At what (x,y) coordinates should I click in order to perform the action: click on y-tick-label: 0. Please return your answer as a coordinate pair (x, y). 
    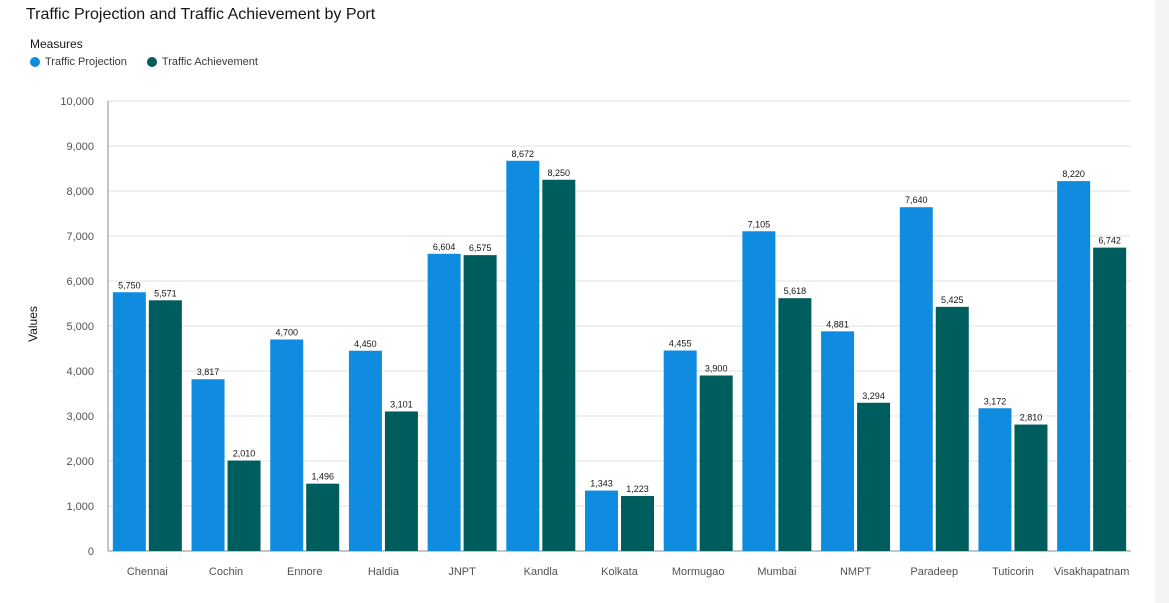
    Looking at the image, I should click on (91, 552).